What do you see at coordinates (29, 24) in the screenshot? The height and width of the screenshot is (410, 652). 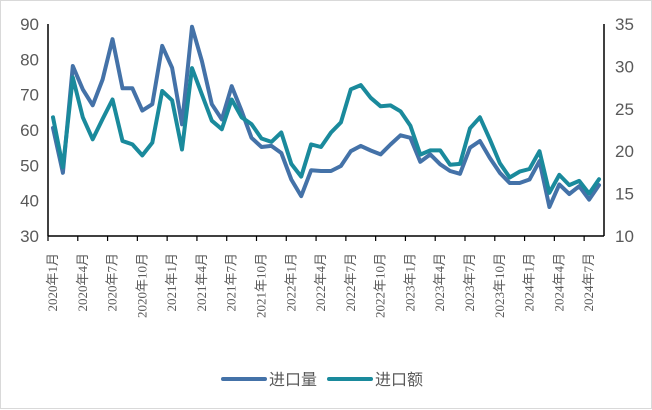 I see `left-tick-label: 90` at bounding box center [29, 24].